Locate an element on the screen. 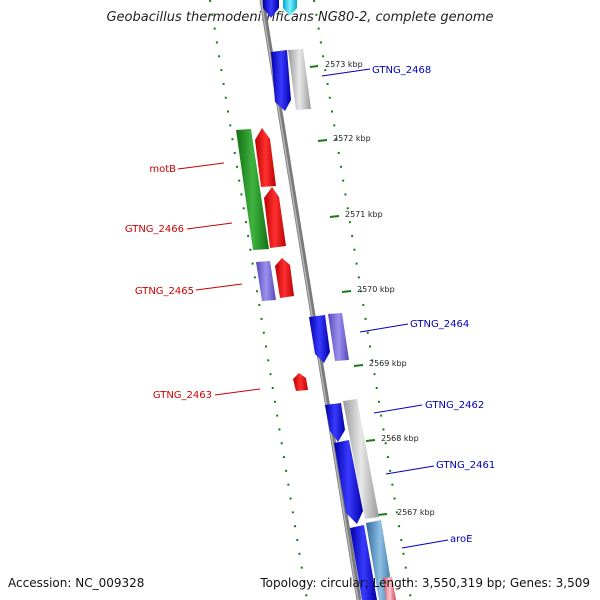 This screenshot has width=600, height=600. gene-GTNG_2466-red is located at coordinates (275, 217).